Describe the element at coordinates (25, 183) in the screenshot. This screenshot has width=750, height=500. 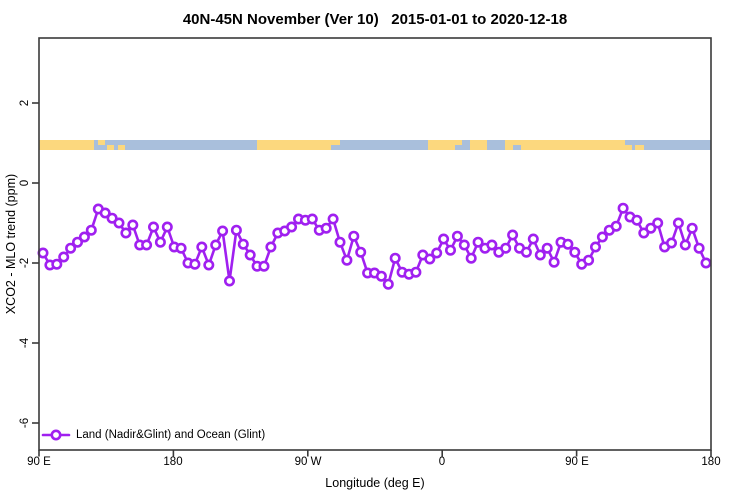
I see `y-tick-label-0: 0` at that location.